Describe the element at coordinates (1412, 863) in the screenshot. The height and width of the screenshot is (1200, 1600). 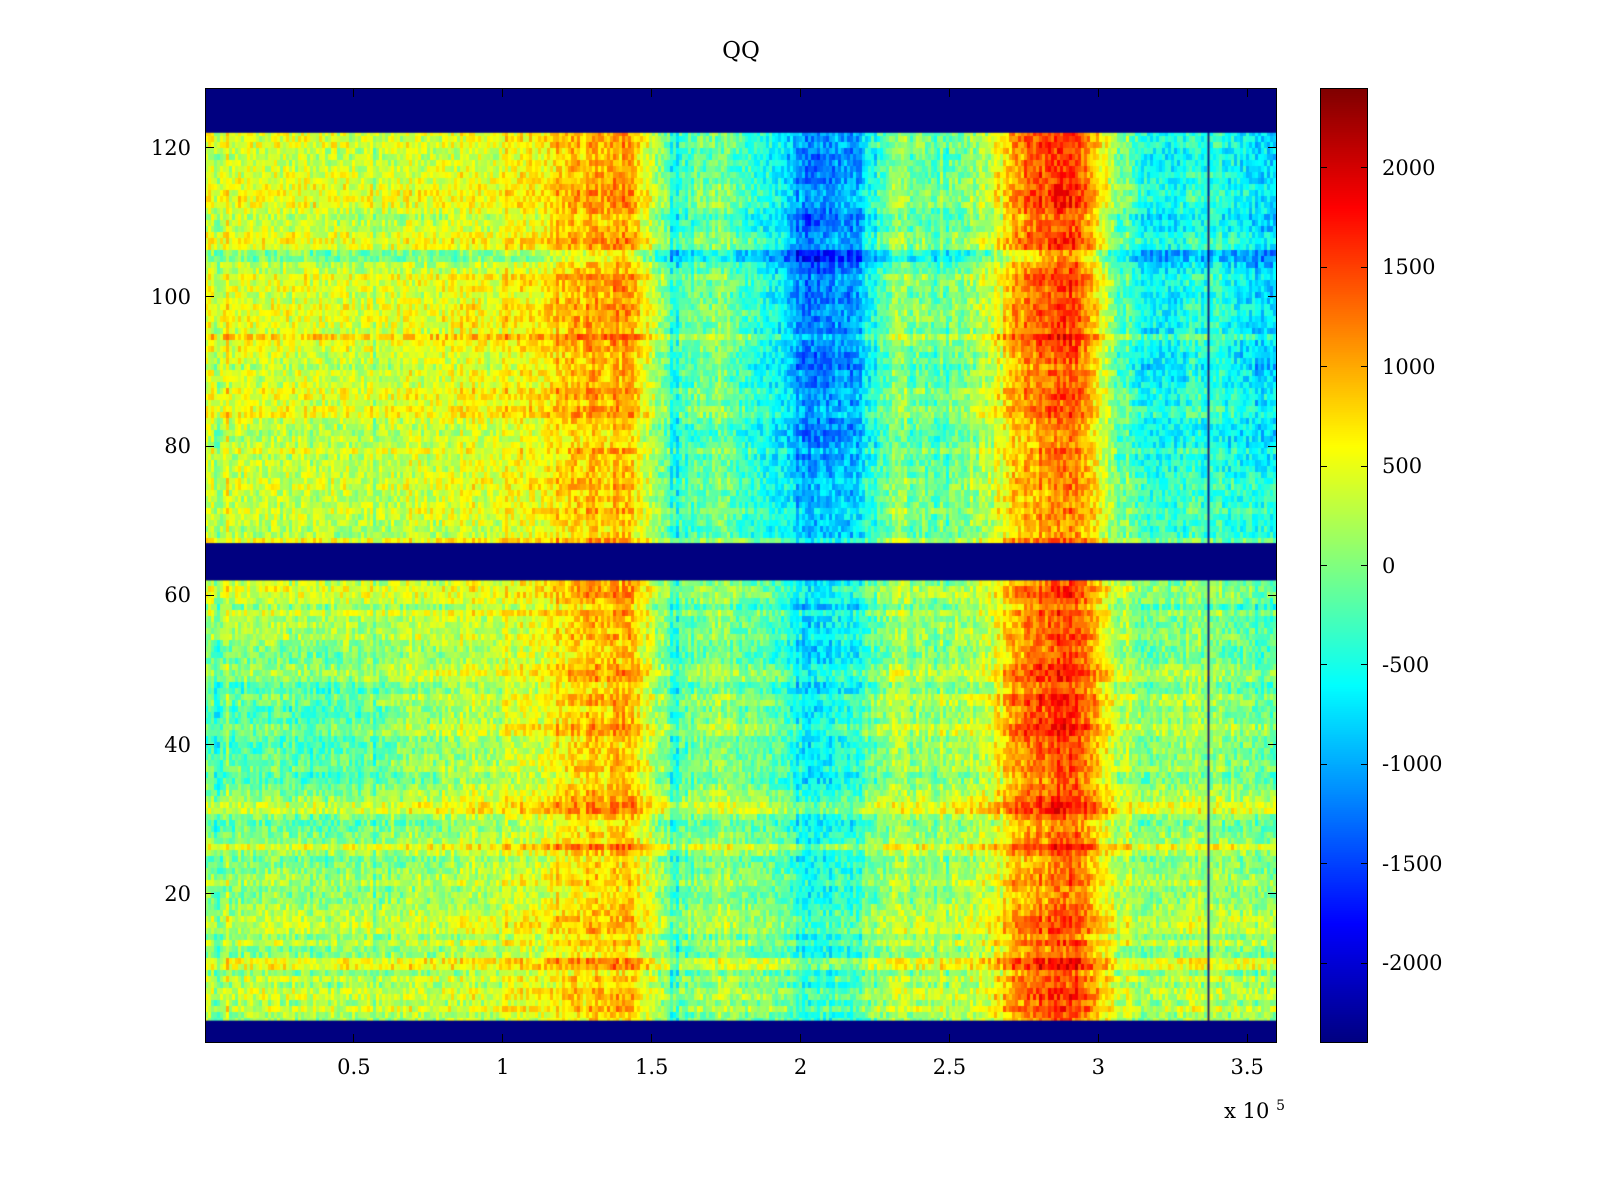
I see `colorbar-tick-label: -1500` at that location.